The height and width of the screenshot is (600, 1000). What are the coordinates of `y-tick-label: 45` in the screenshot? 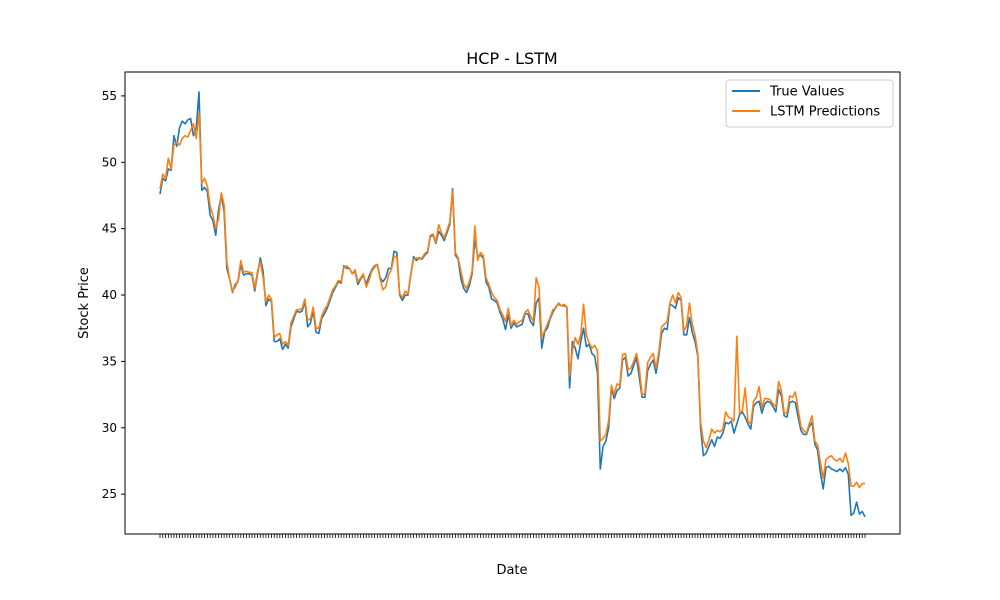 It's located at (109, 229).